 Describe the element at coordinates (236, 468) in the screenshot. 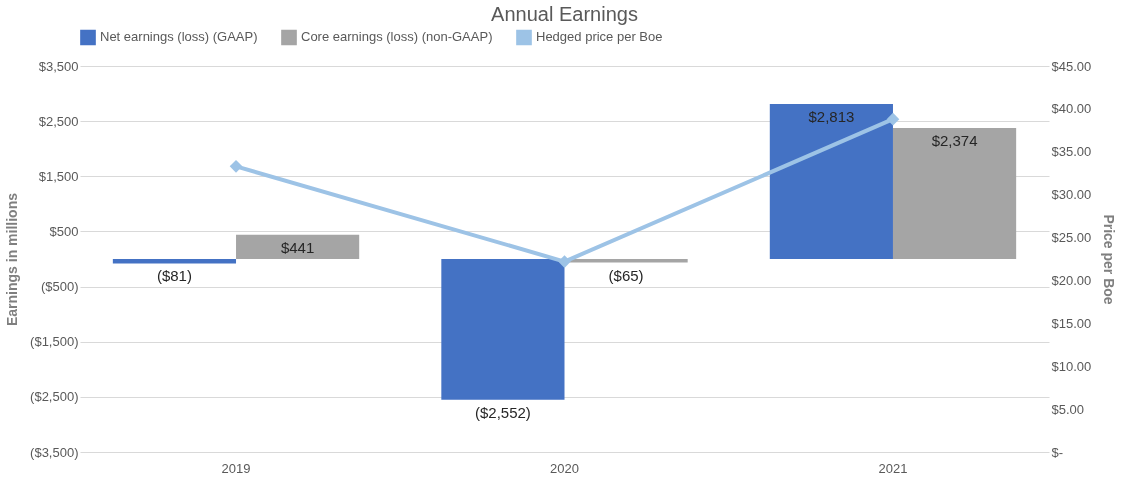

I see `x-tick-label: 2019` at that location.